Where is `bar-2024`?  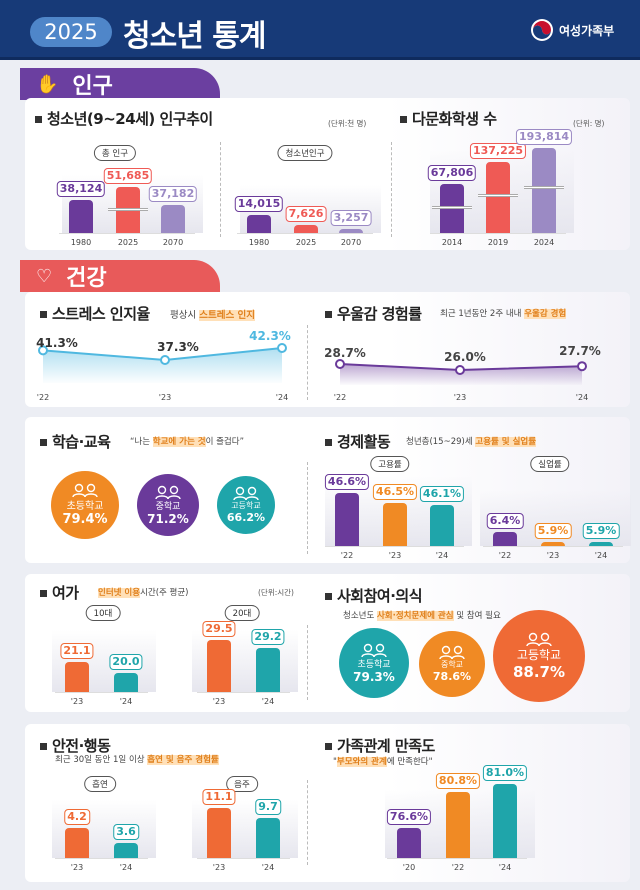
bar-2024 is located at coordinates (544, 190).